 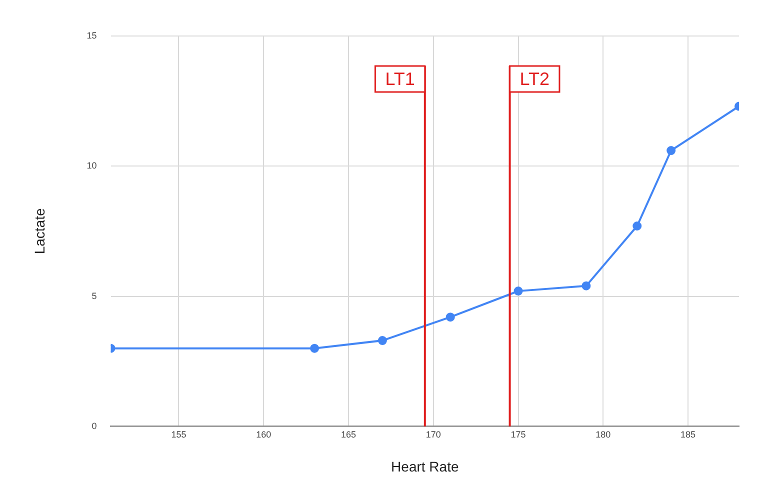 What do you see at coordinates (91, 35) in the screenshot?
I see `y-tick-label: 15` at bounding box center [91, 35].